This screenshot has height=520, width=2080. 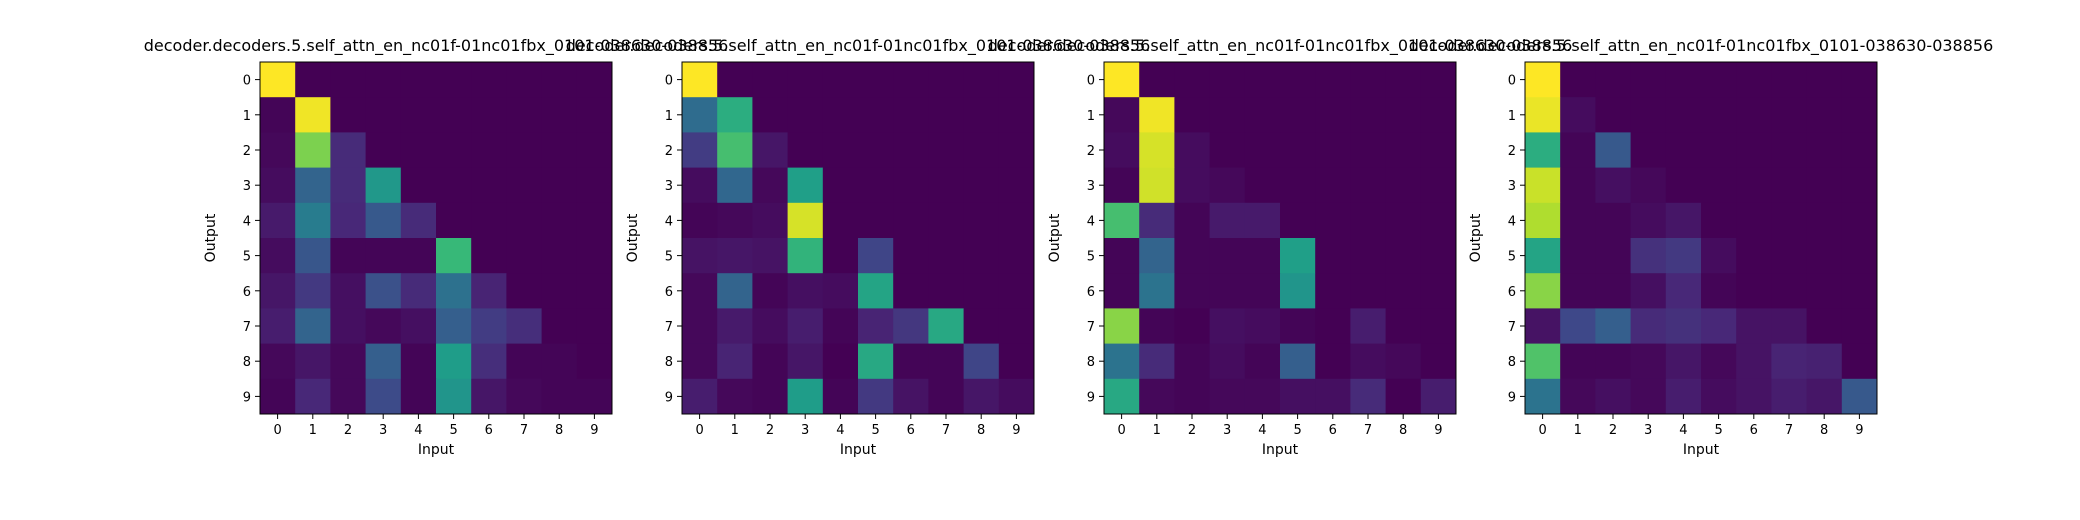 What do you see at coordinates (247, 81) in the screenshot?
I see `y-tick-label: 0` at bounding box center [247, 81].